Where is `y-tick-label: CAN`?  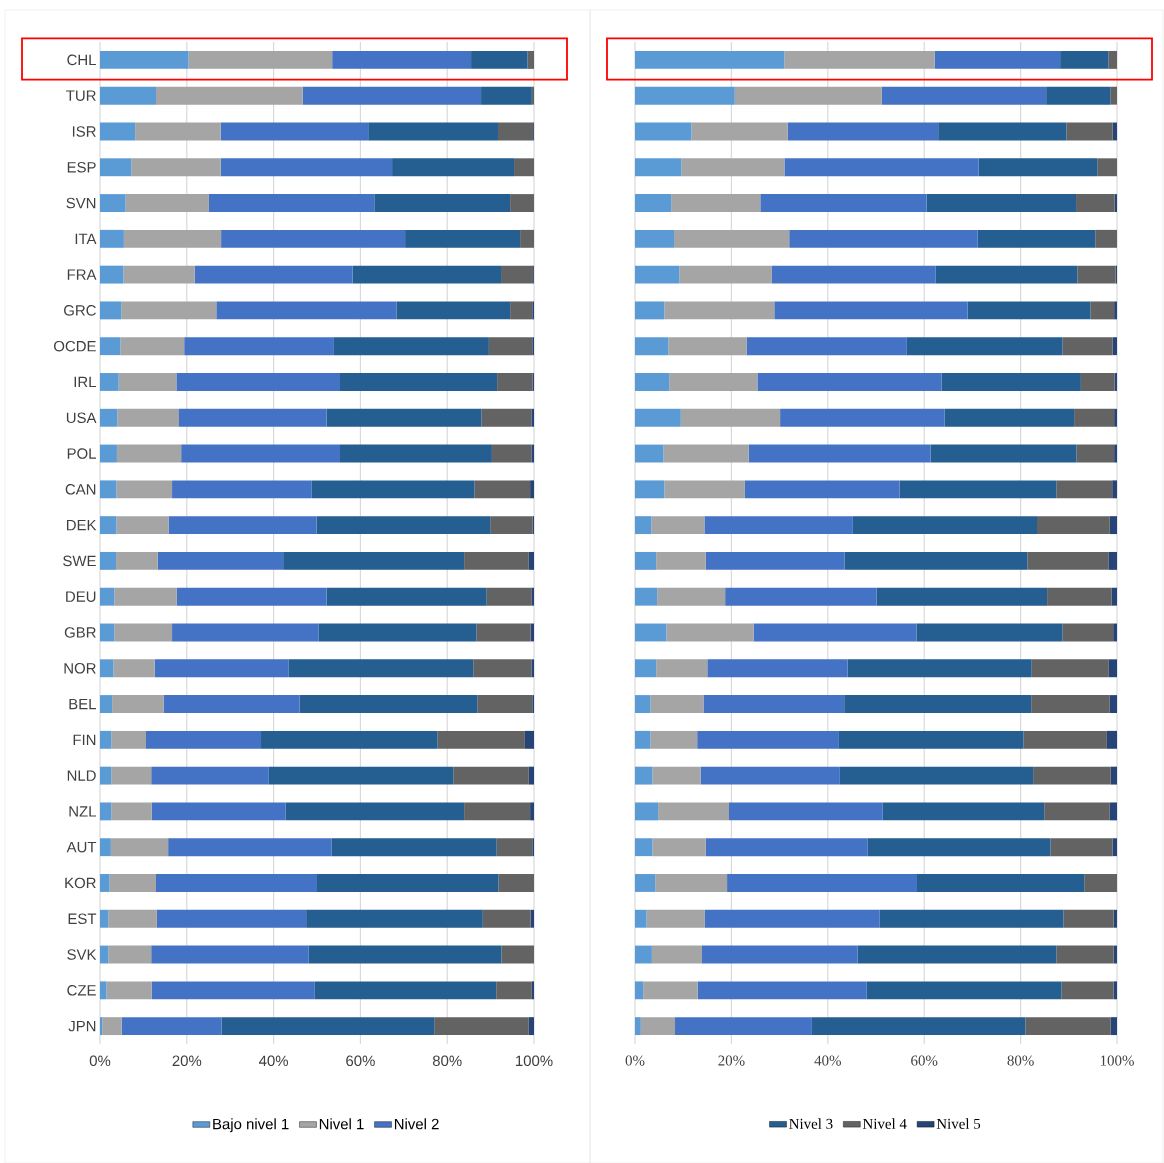 y-tick-label: CAN is located at coordinates (80, 489).